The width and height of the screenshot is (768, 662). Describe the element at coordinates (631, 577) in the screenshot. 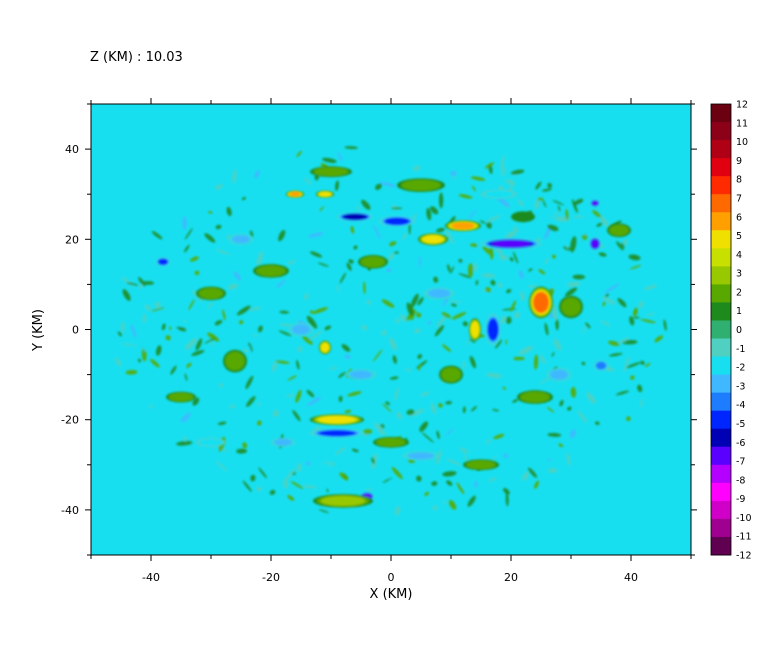

I see `x-tick-label: 40` at that location.